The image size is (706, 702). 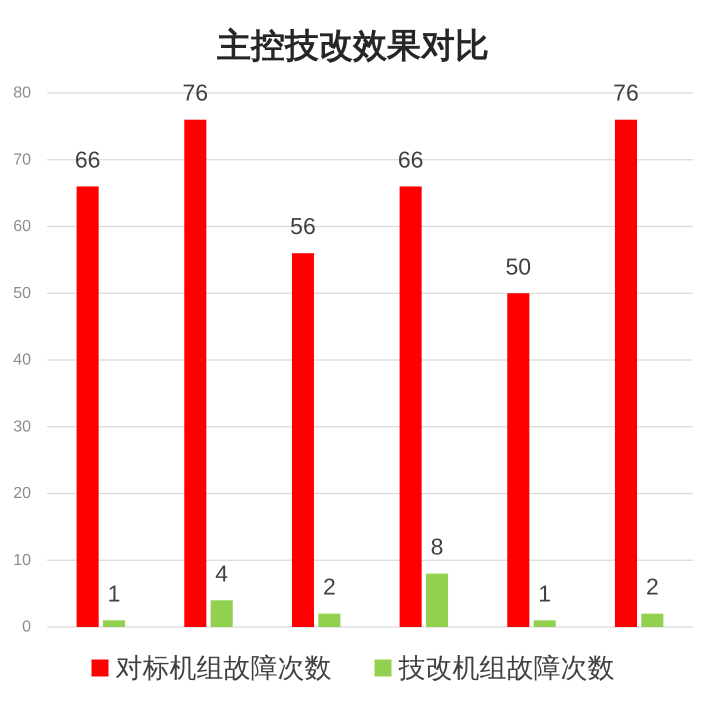 I want to click on legend-label: 对标机组故障次数, so click(x=224, y=668).